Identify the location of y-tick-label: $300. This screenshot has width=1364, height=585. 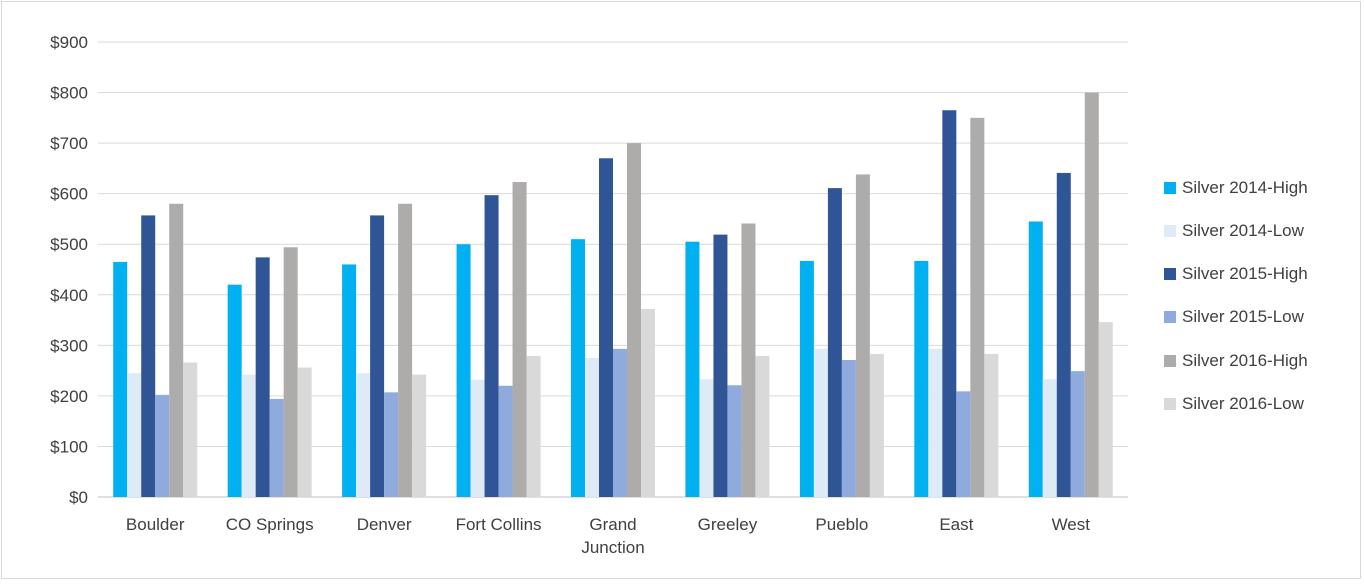
(69, 345).